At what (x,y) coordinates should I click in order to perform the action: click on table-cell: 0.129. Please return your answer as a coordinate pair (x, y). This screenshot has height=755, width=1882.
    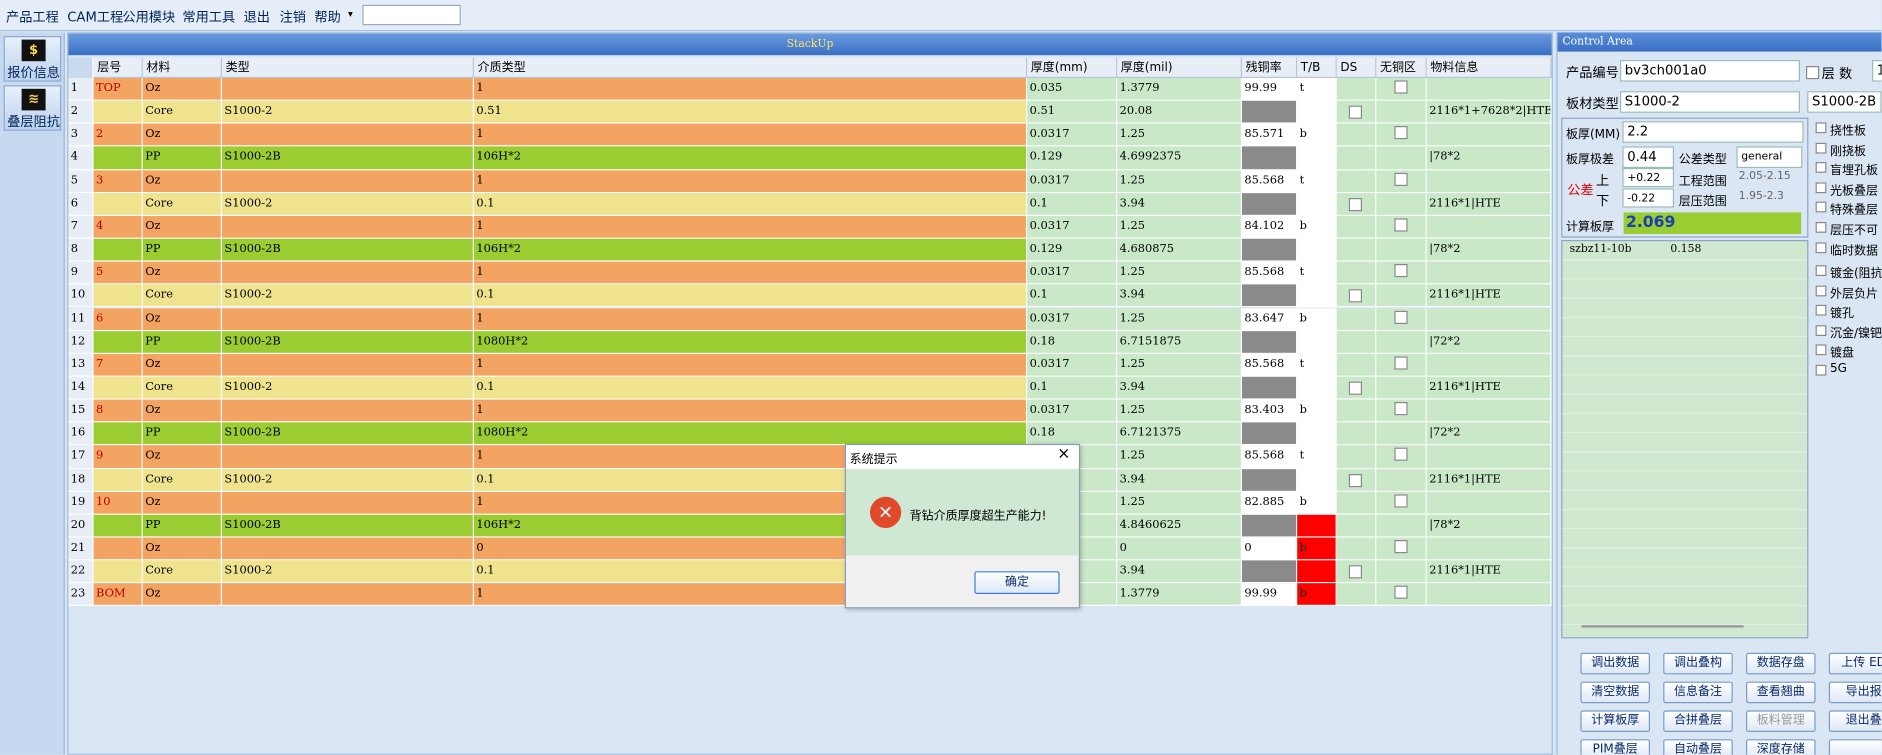
    Looking at the image, I should click on (1072, 250).